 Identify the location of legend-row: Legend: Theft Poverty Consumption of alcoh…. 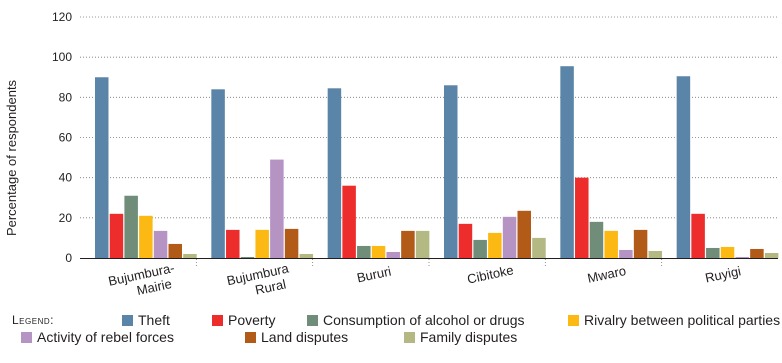
(397, 320).